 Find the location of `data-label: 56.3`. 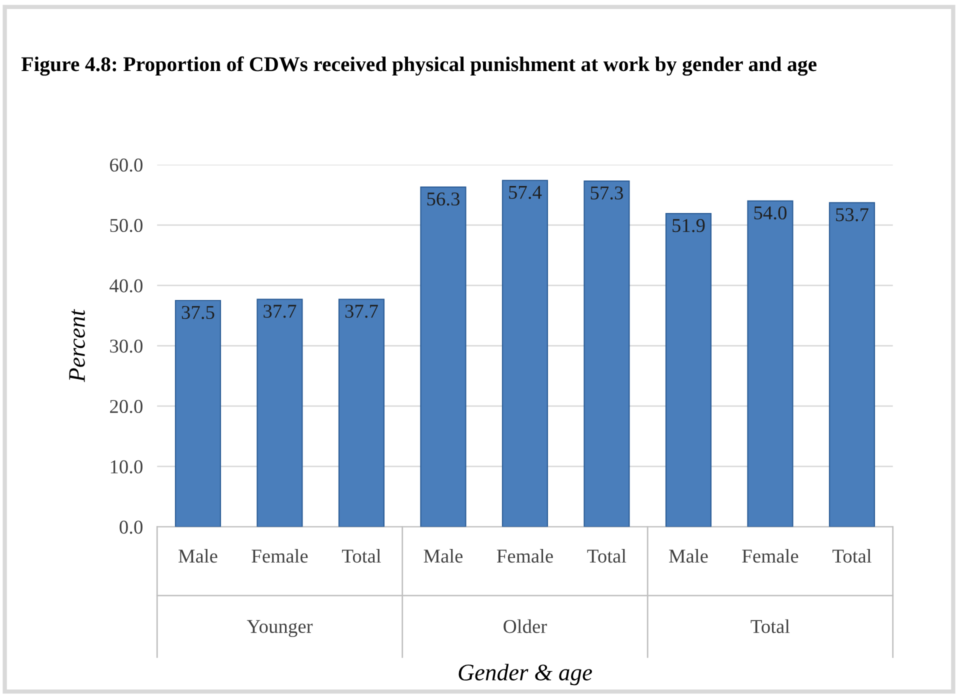

data-label: 56.3 is located at coordinates (443, 199).